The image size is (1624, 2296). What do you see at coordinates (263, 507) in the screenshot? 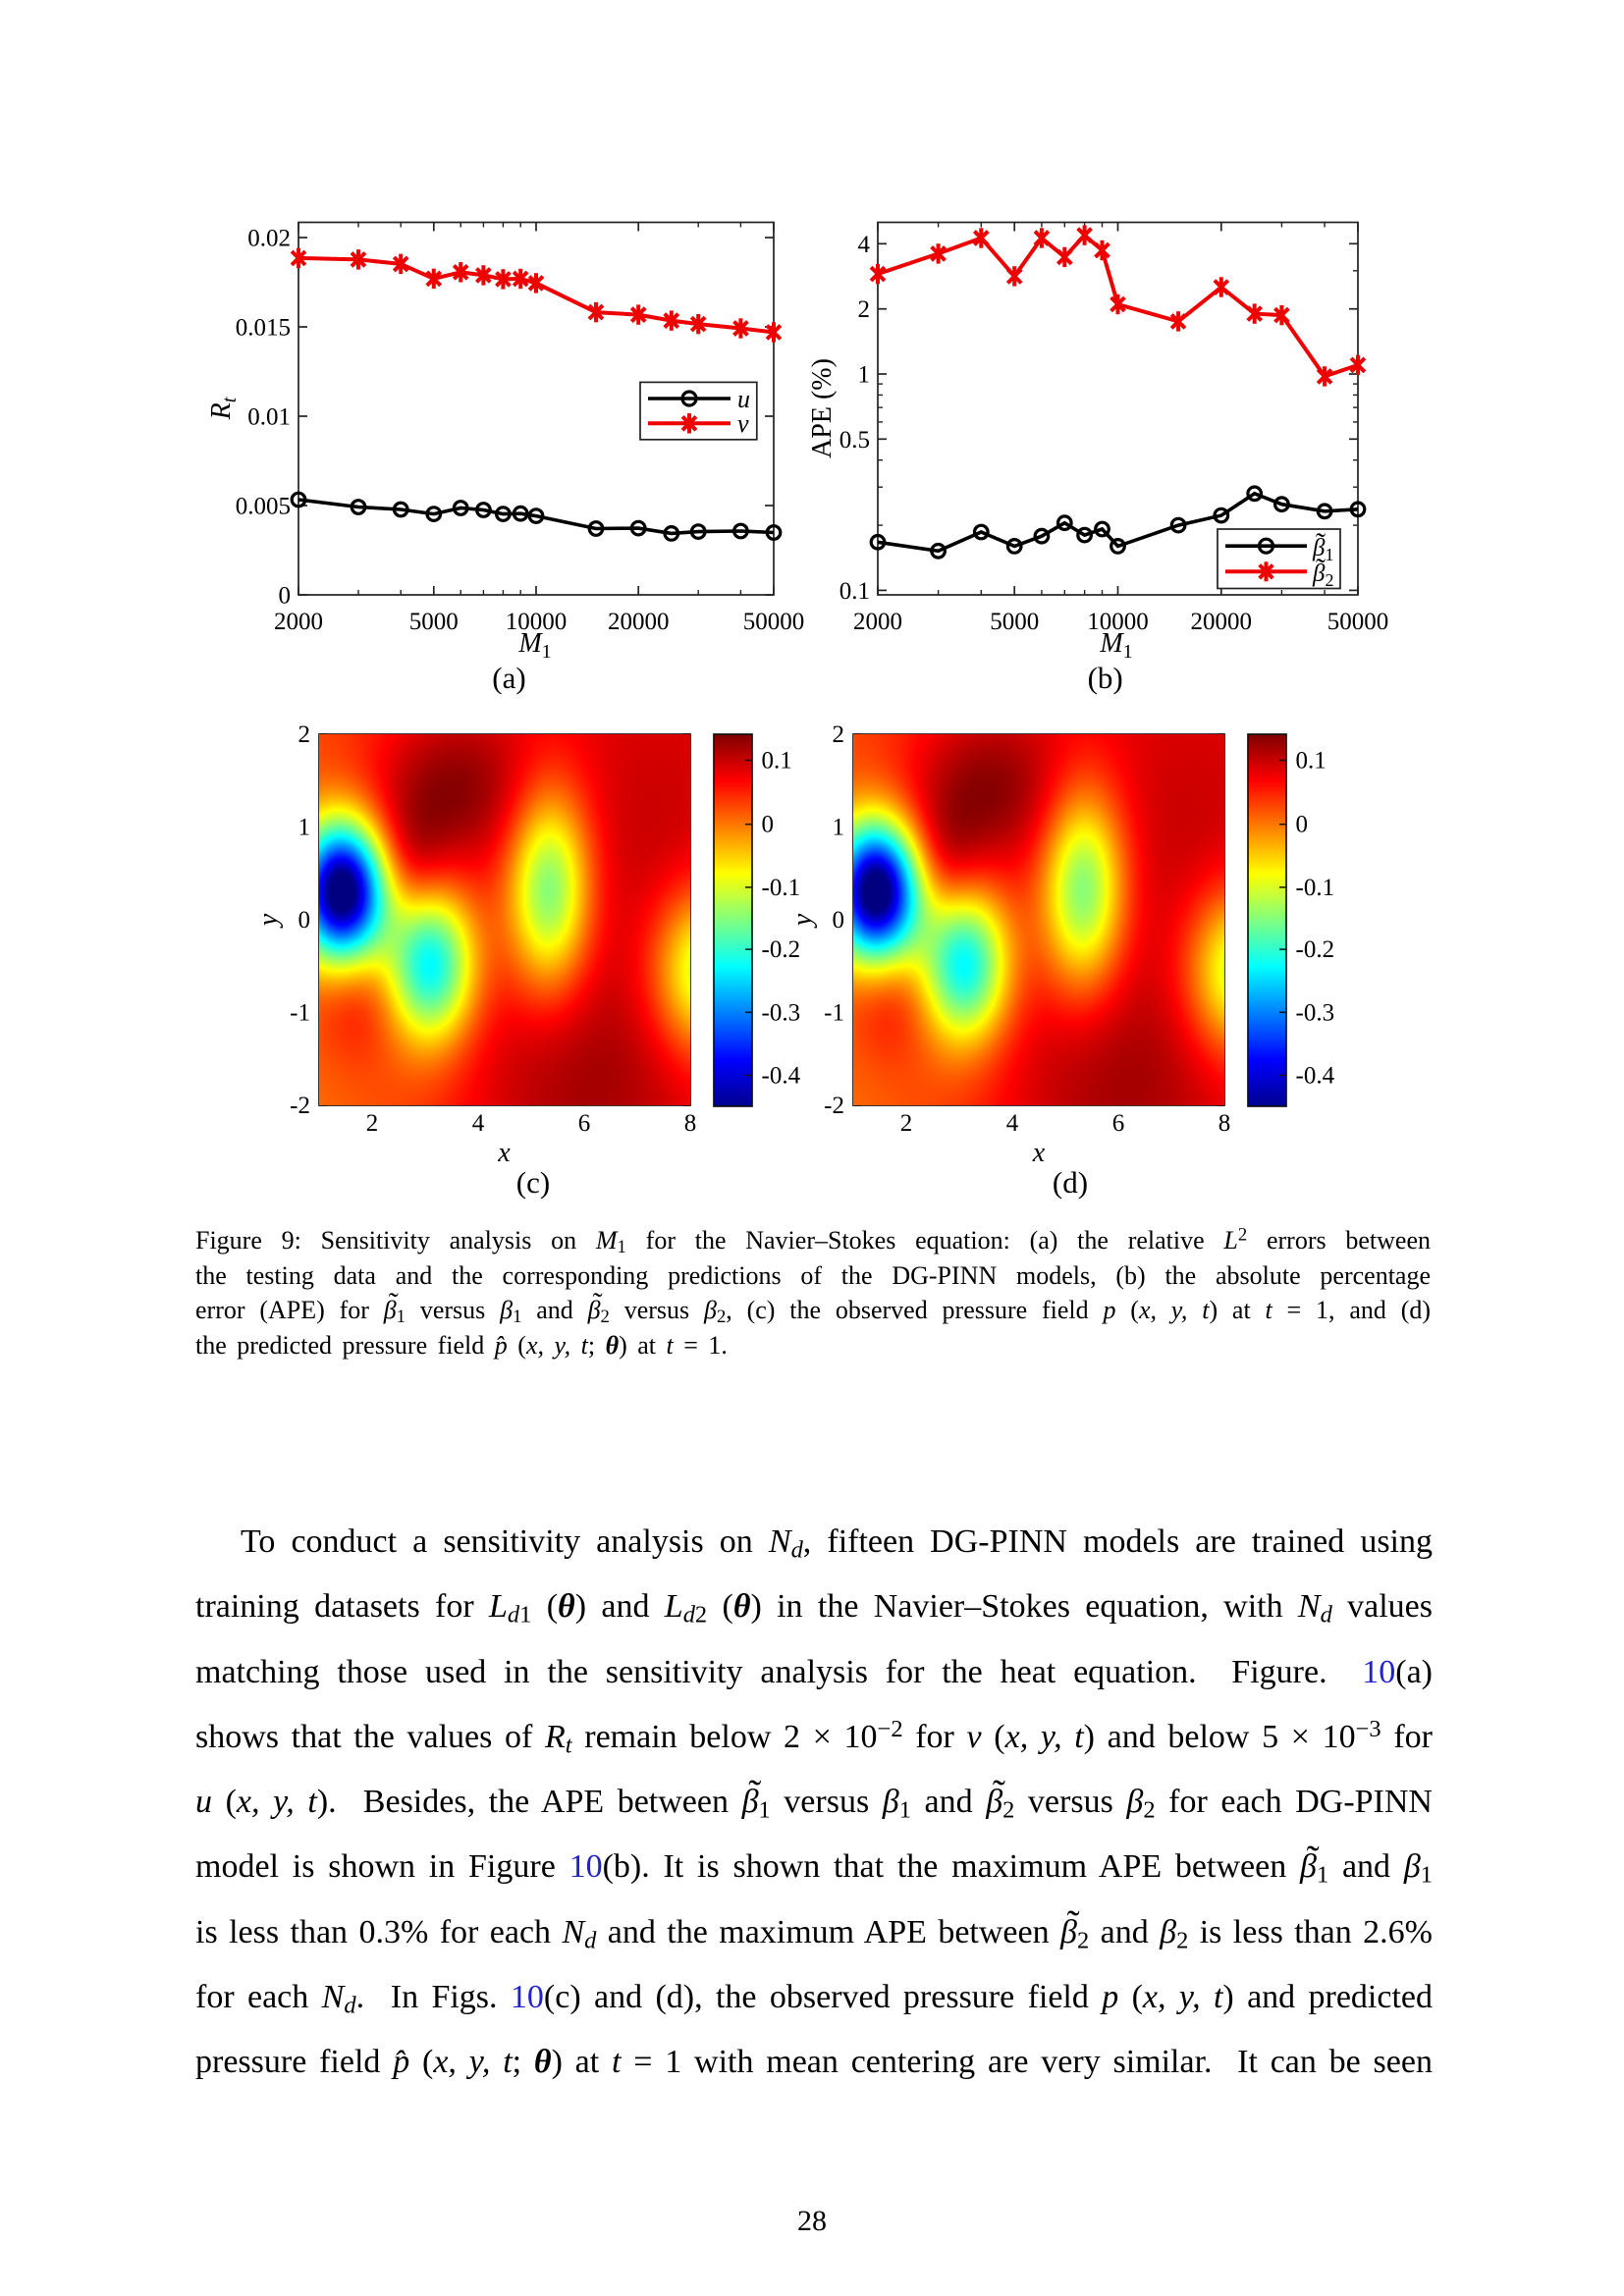
I see `svg-text: 0.005` at bounding box center [263, 507].